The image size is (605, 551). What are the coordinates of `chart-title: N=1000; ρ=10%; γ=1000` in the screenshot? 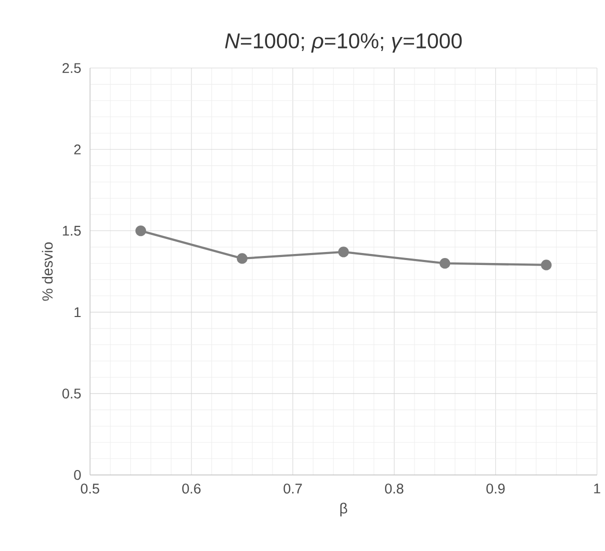 It's located at (343, 43).